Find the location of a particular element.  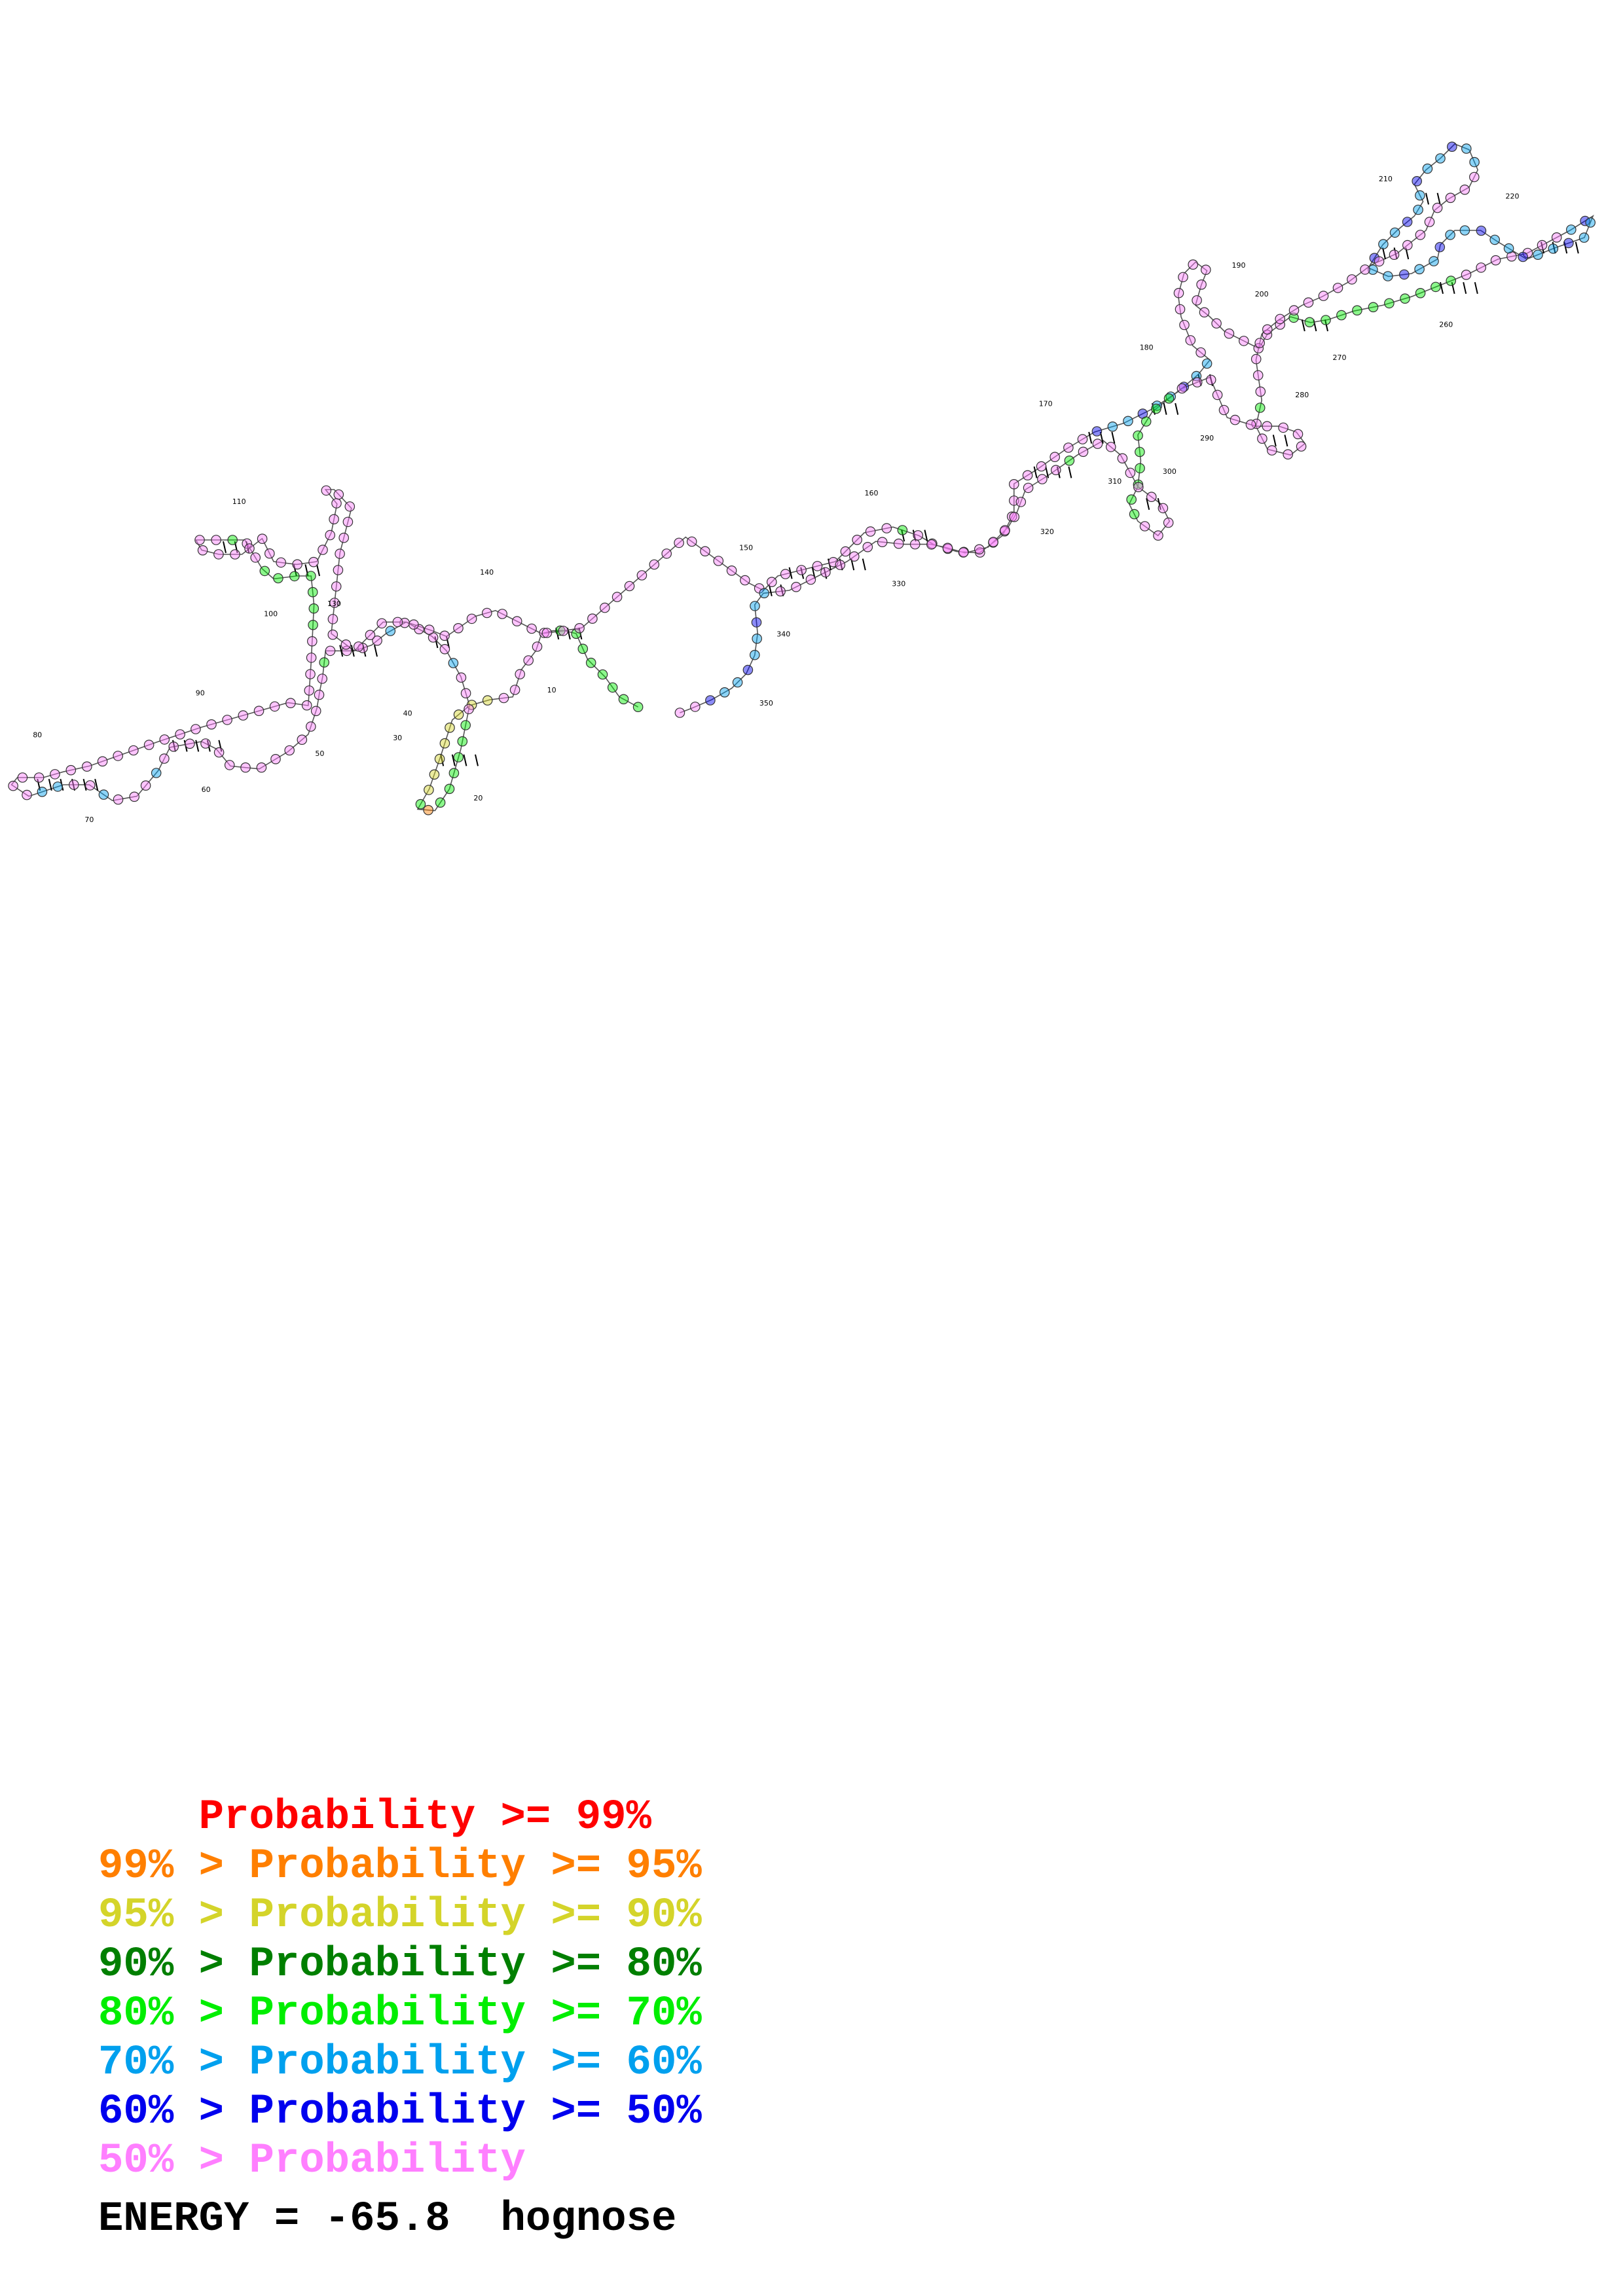

position-label: 270 is located at coordinates (1340, 357).